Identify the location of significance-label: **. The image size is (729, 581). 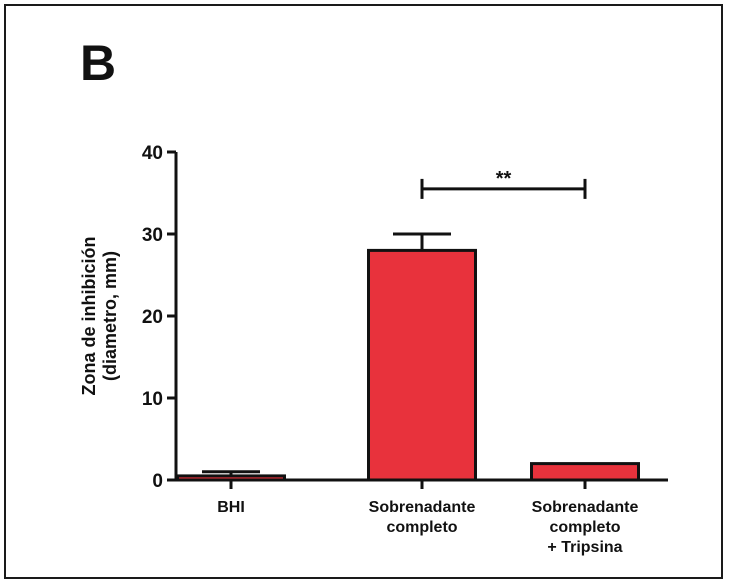
(504, 179).